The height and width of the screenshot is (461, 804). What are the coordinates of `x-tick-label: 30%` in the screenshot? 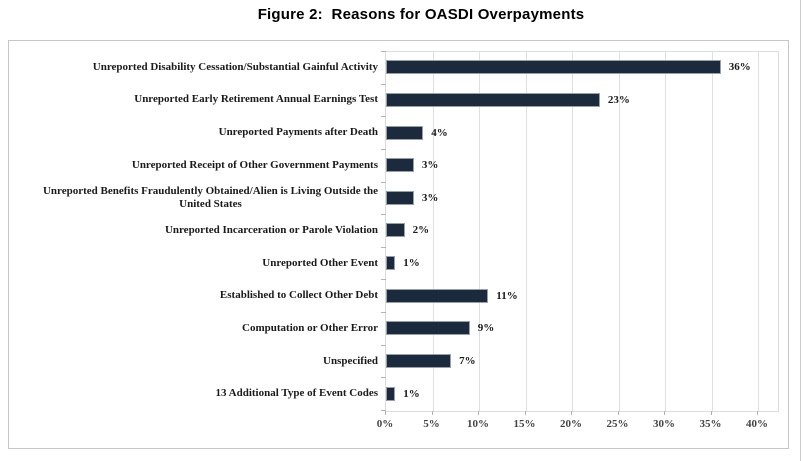 It's located at (664, 424).